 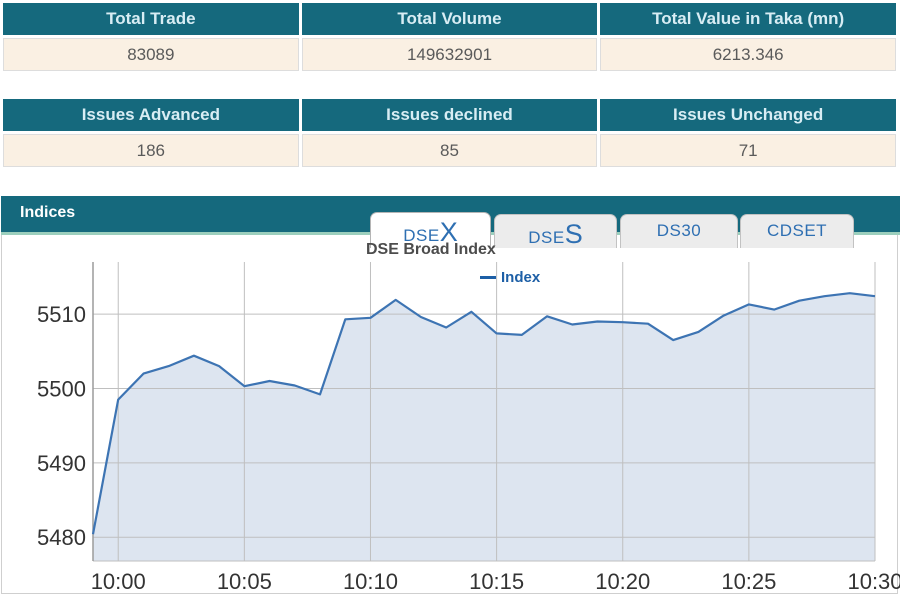 I want to click on summary-header-total-volume: Total Volume, so click(x=449, y=19).